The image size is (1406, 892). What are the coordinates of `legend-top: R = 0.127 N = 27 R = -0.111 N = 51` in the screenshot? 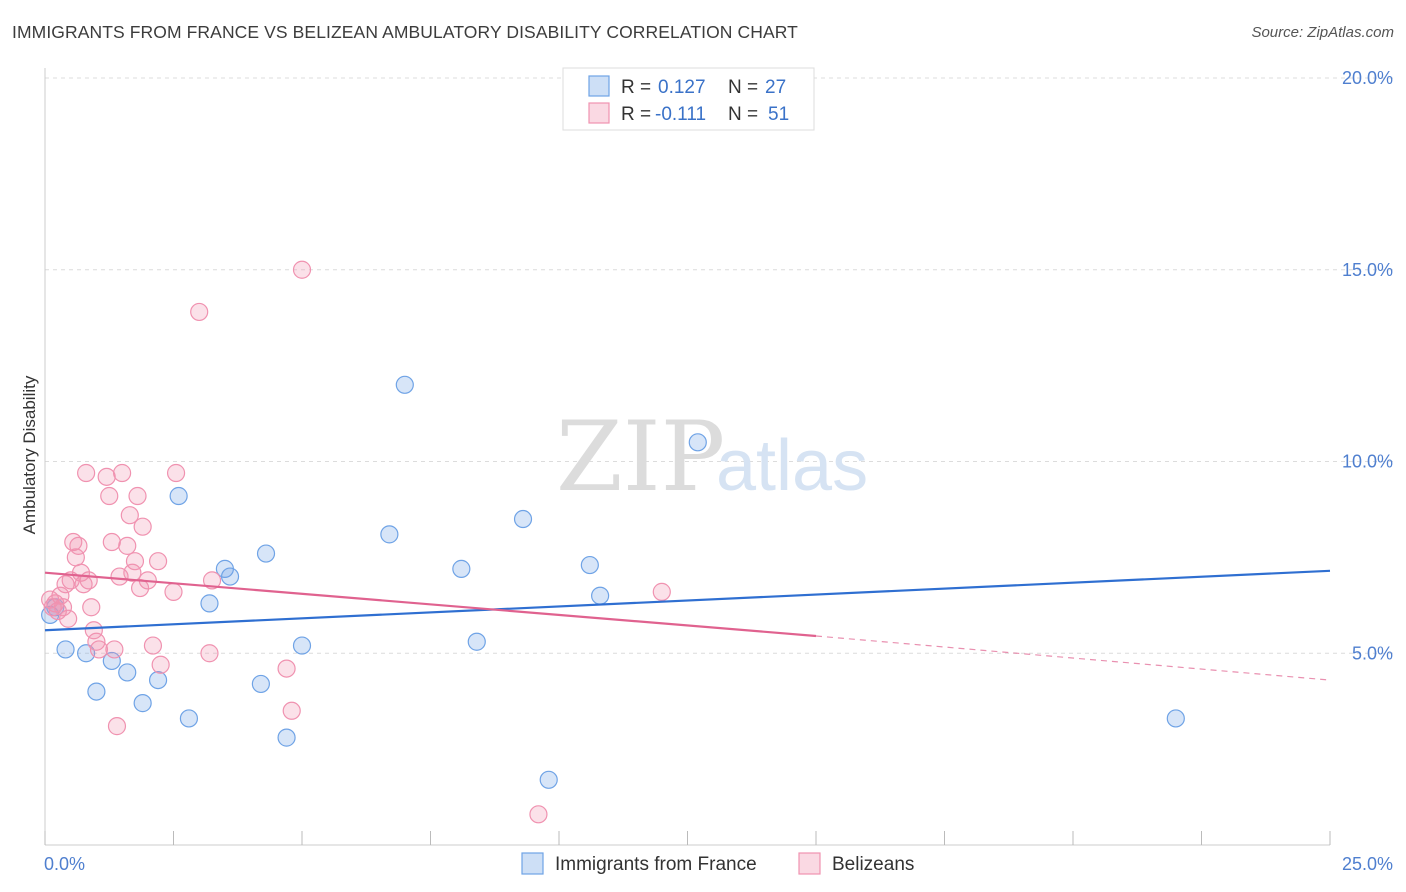 It's located at (688, 99).